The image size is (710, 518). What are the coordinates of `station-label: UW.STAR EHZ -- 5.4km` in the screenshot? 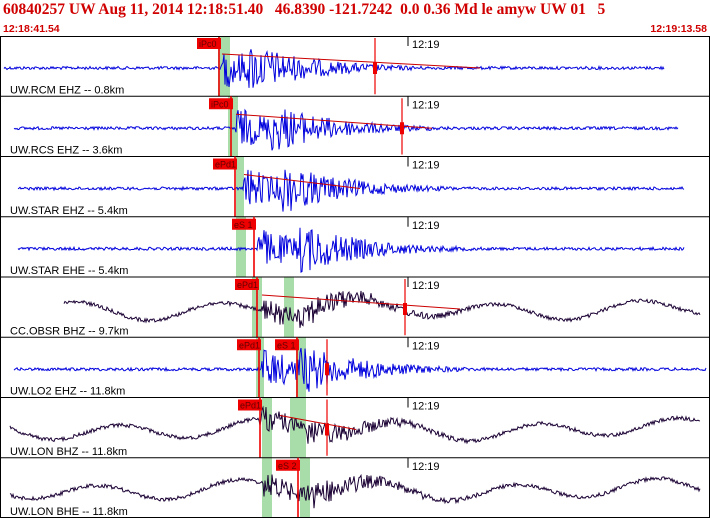 It's located at (69, 211).